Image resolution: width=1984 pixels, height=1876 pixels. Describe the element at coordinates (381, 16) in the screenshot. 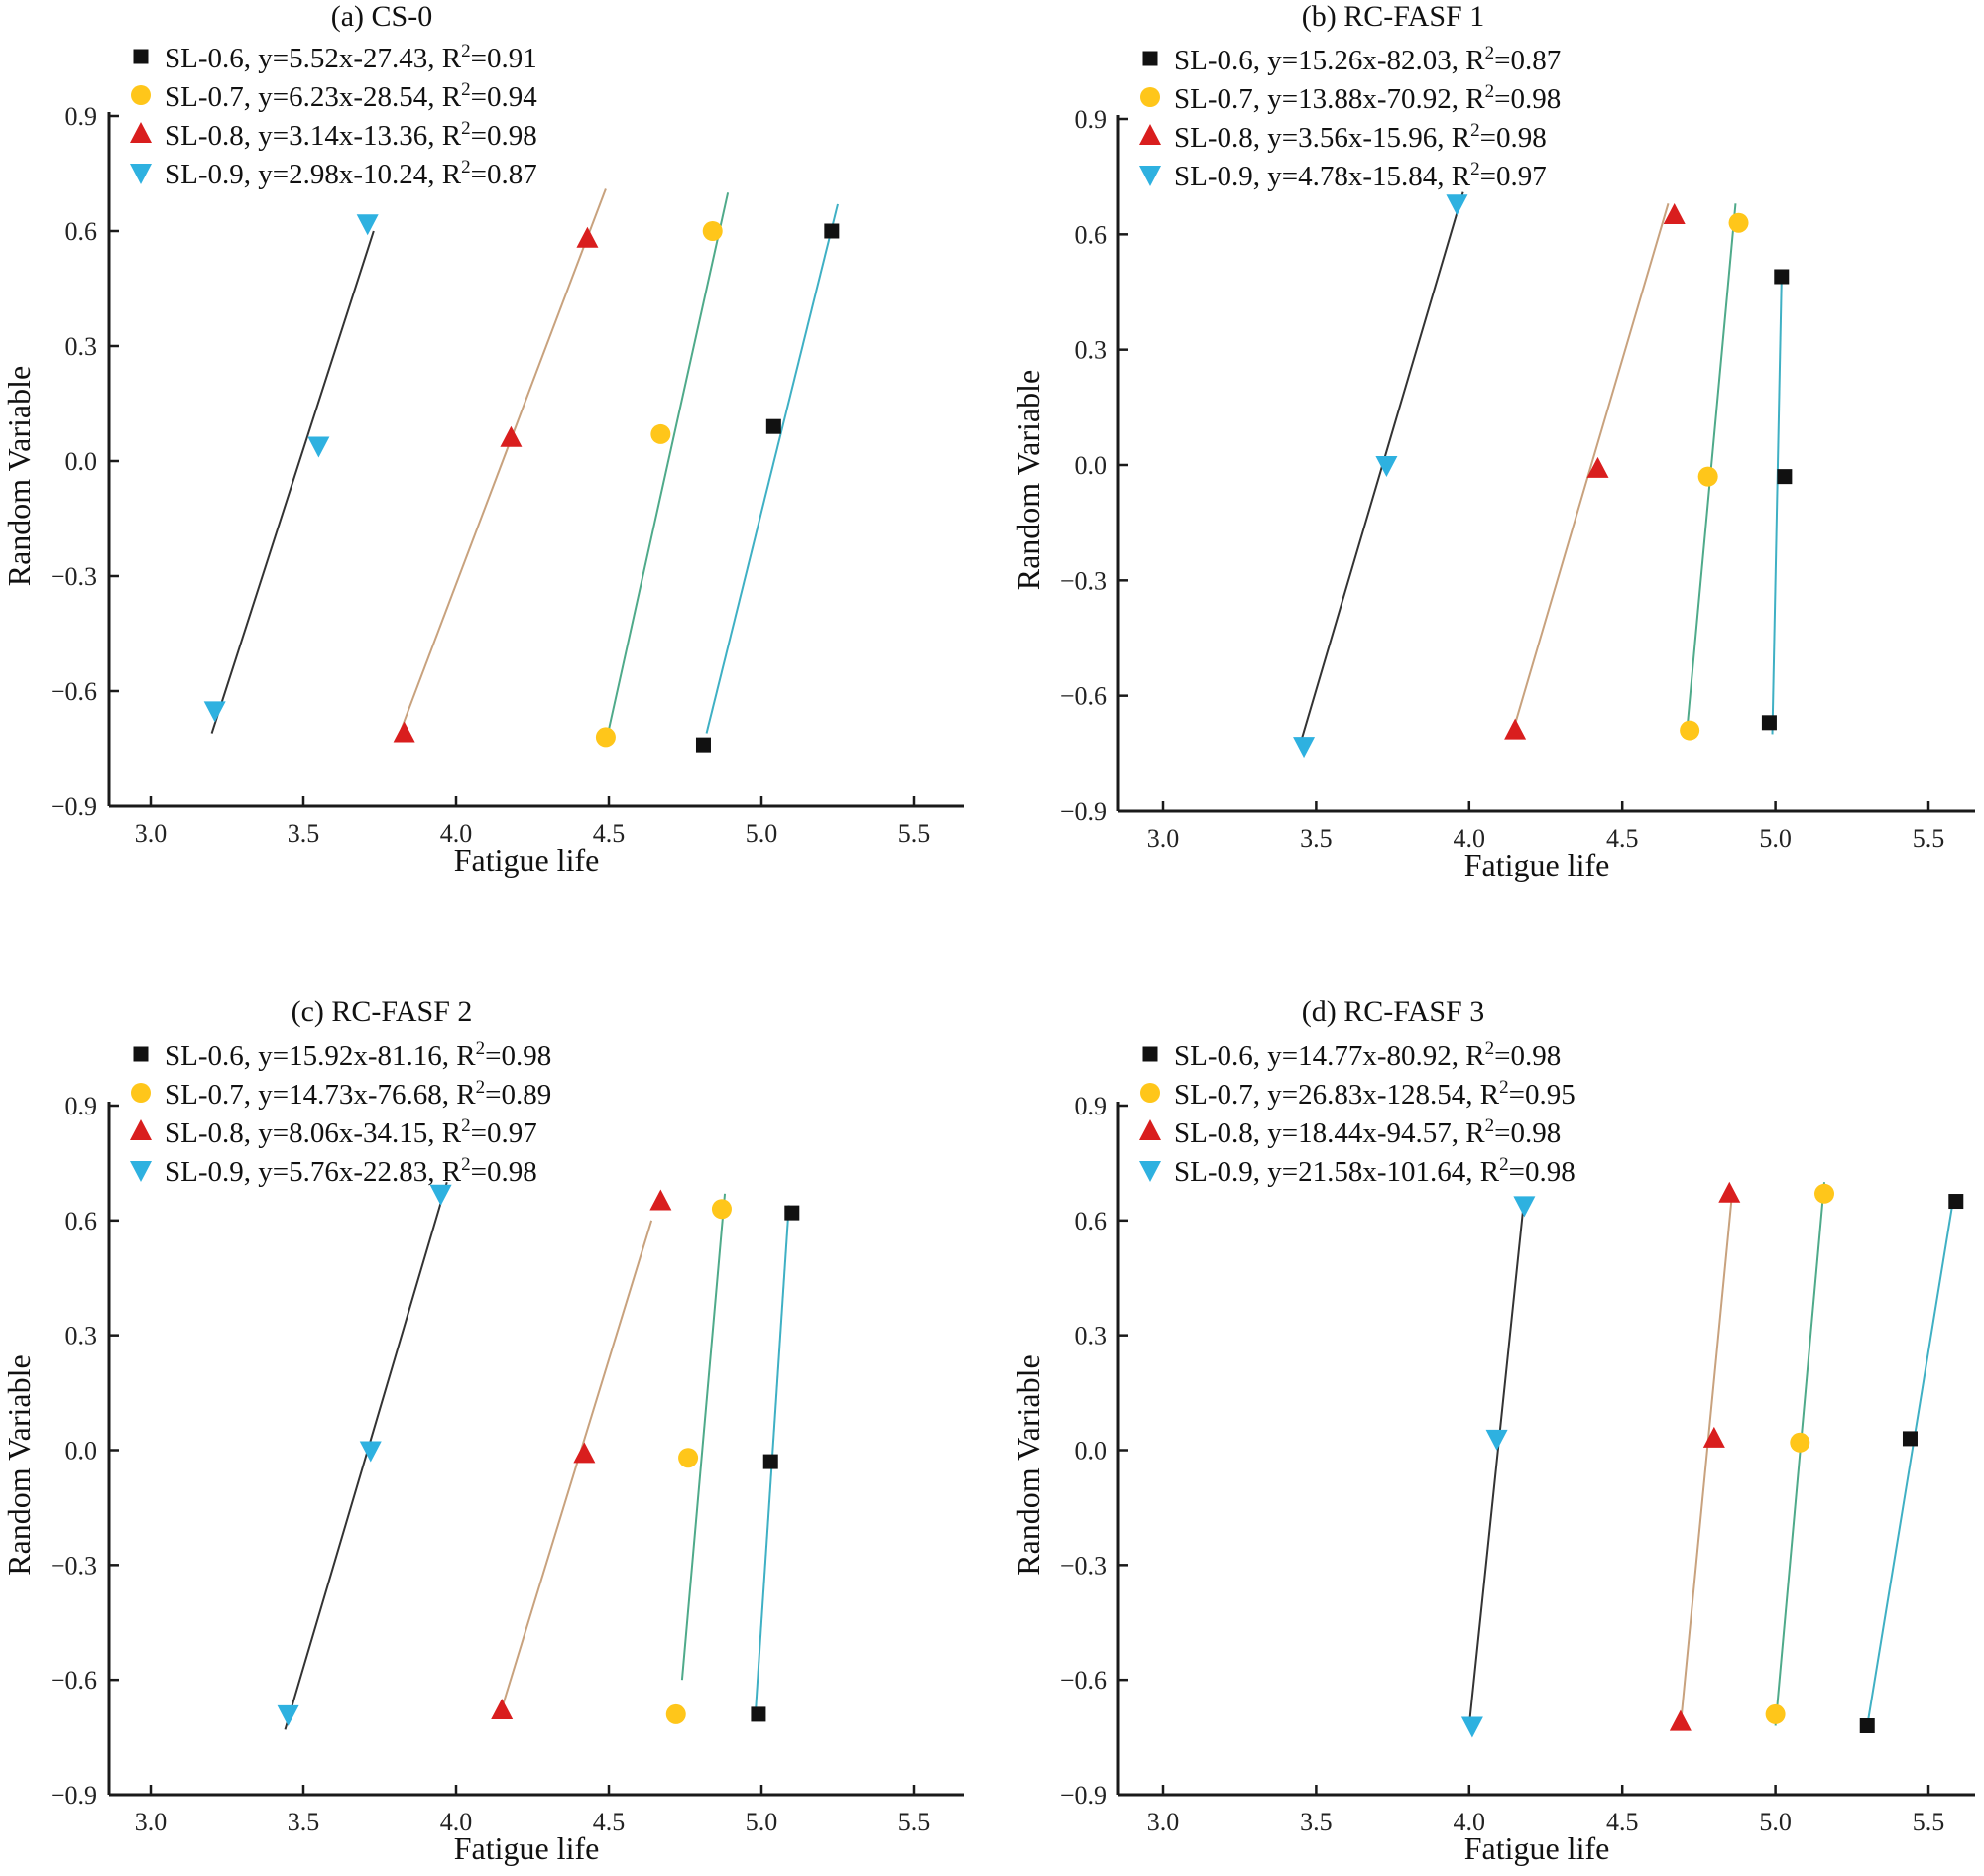

I see `panel-title: (a) CS-0` at that location.